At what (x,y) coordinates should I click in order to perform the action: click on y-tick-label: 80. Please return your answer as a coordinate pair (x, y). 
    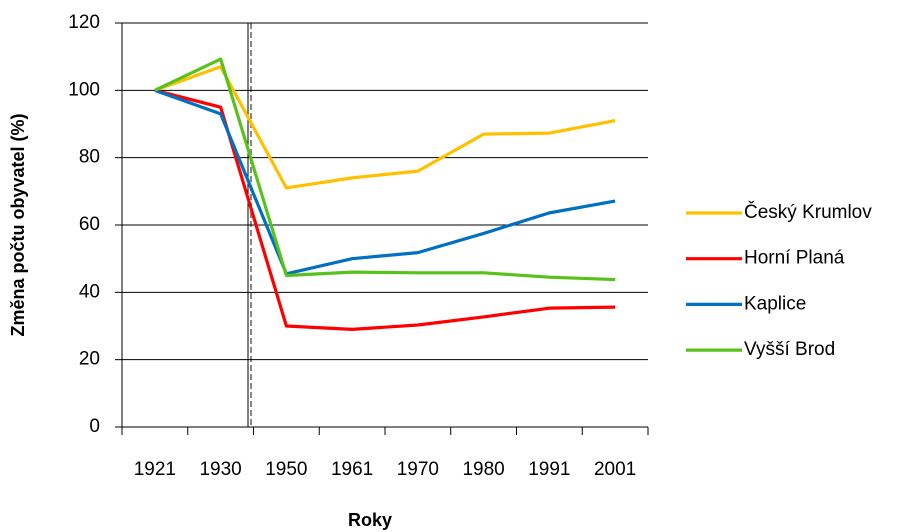
    Looking at the image, I should click on (89, 157).